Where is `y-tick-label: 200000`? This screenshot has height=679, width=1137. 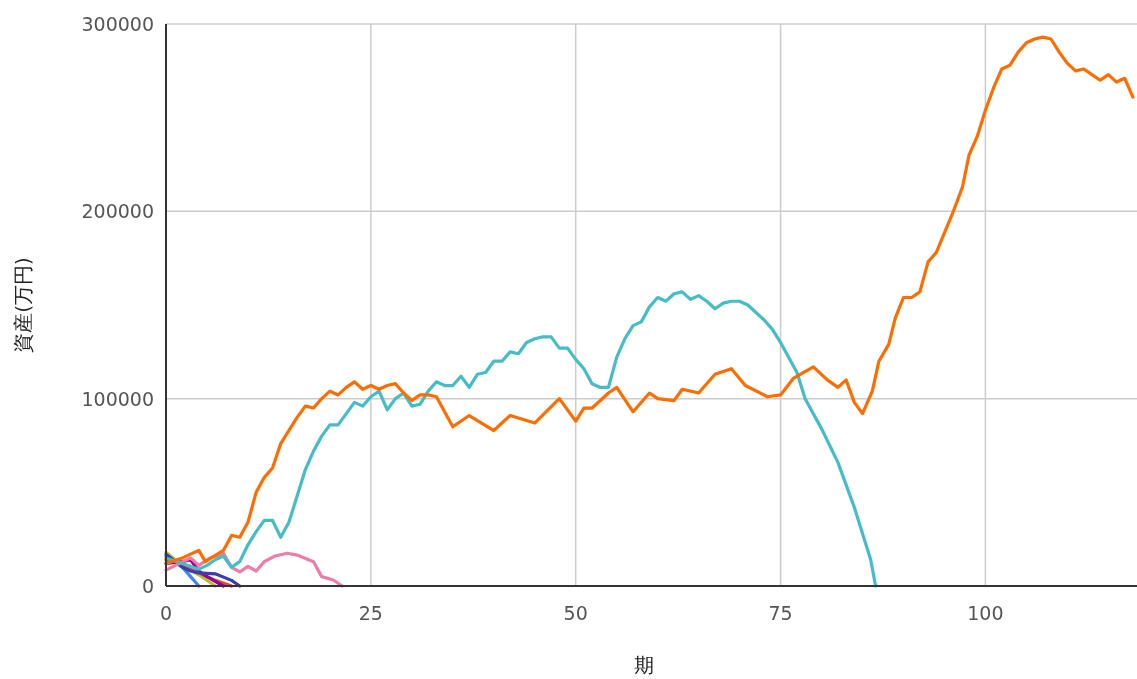 y-tick-label: 200000 is located at coordinates (117, 211).